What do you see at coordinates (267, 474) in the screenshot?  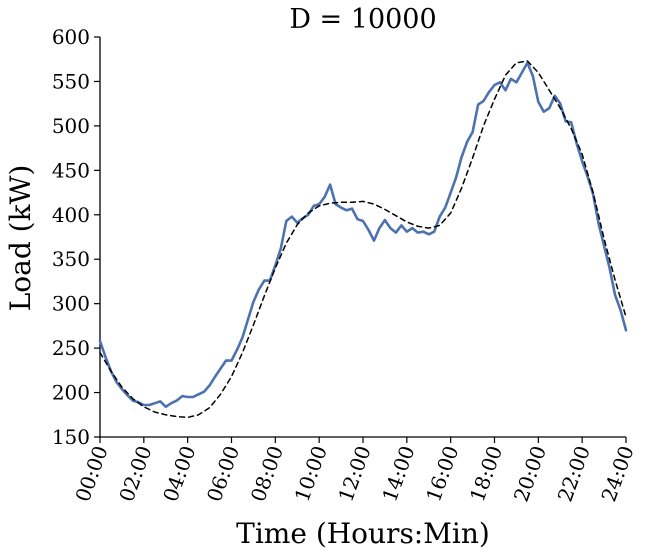 I see `x-tick-label: 08:00` at bounding box center [267, 474].